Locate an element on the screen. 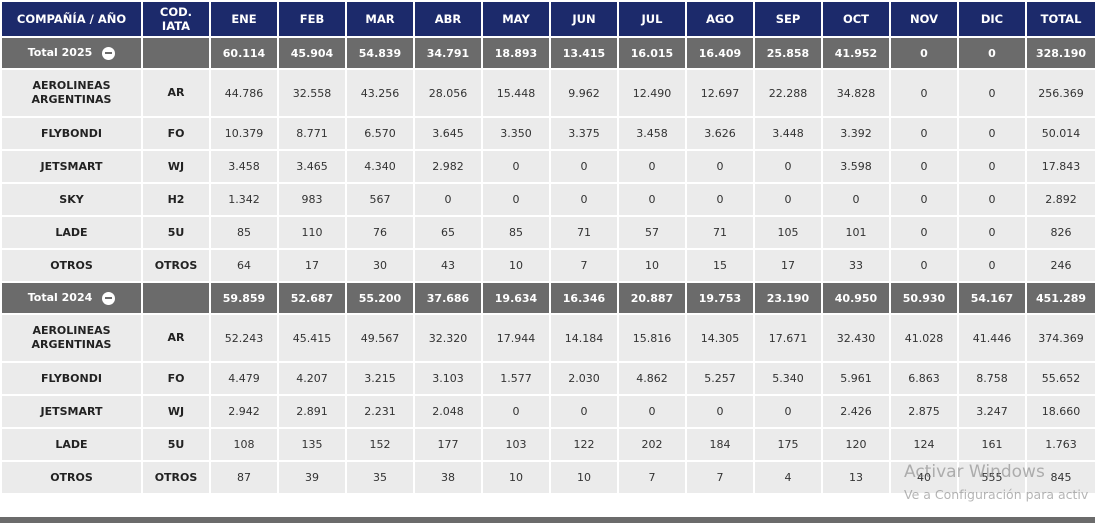 The height and width of the screenshot is (523, 1095). value-cell: 17 is located at coordinates (788, 265).